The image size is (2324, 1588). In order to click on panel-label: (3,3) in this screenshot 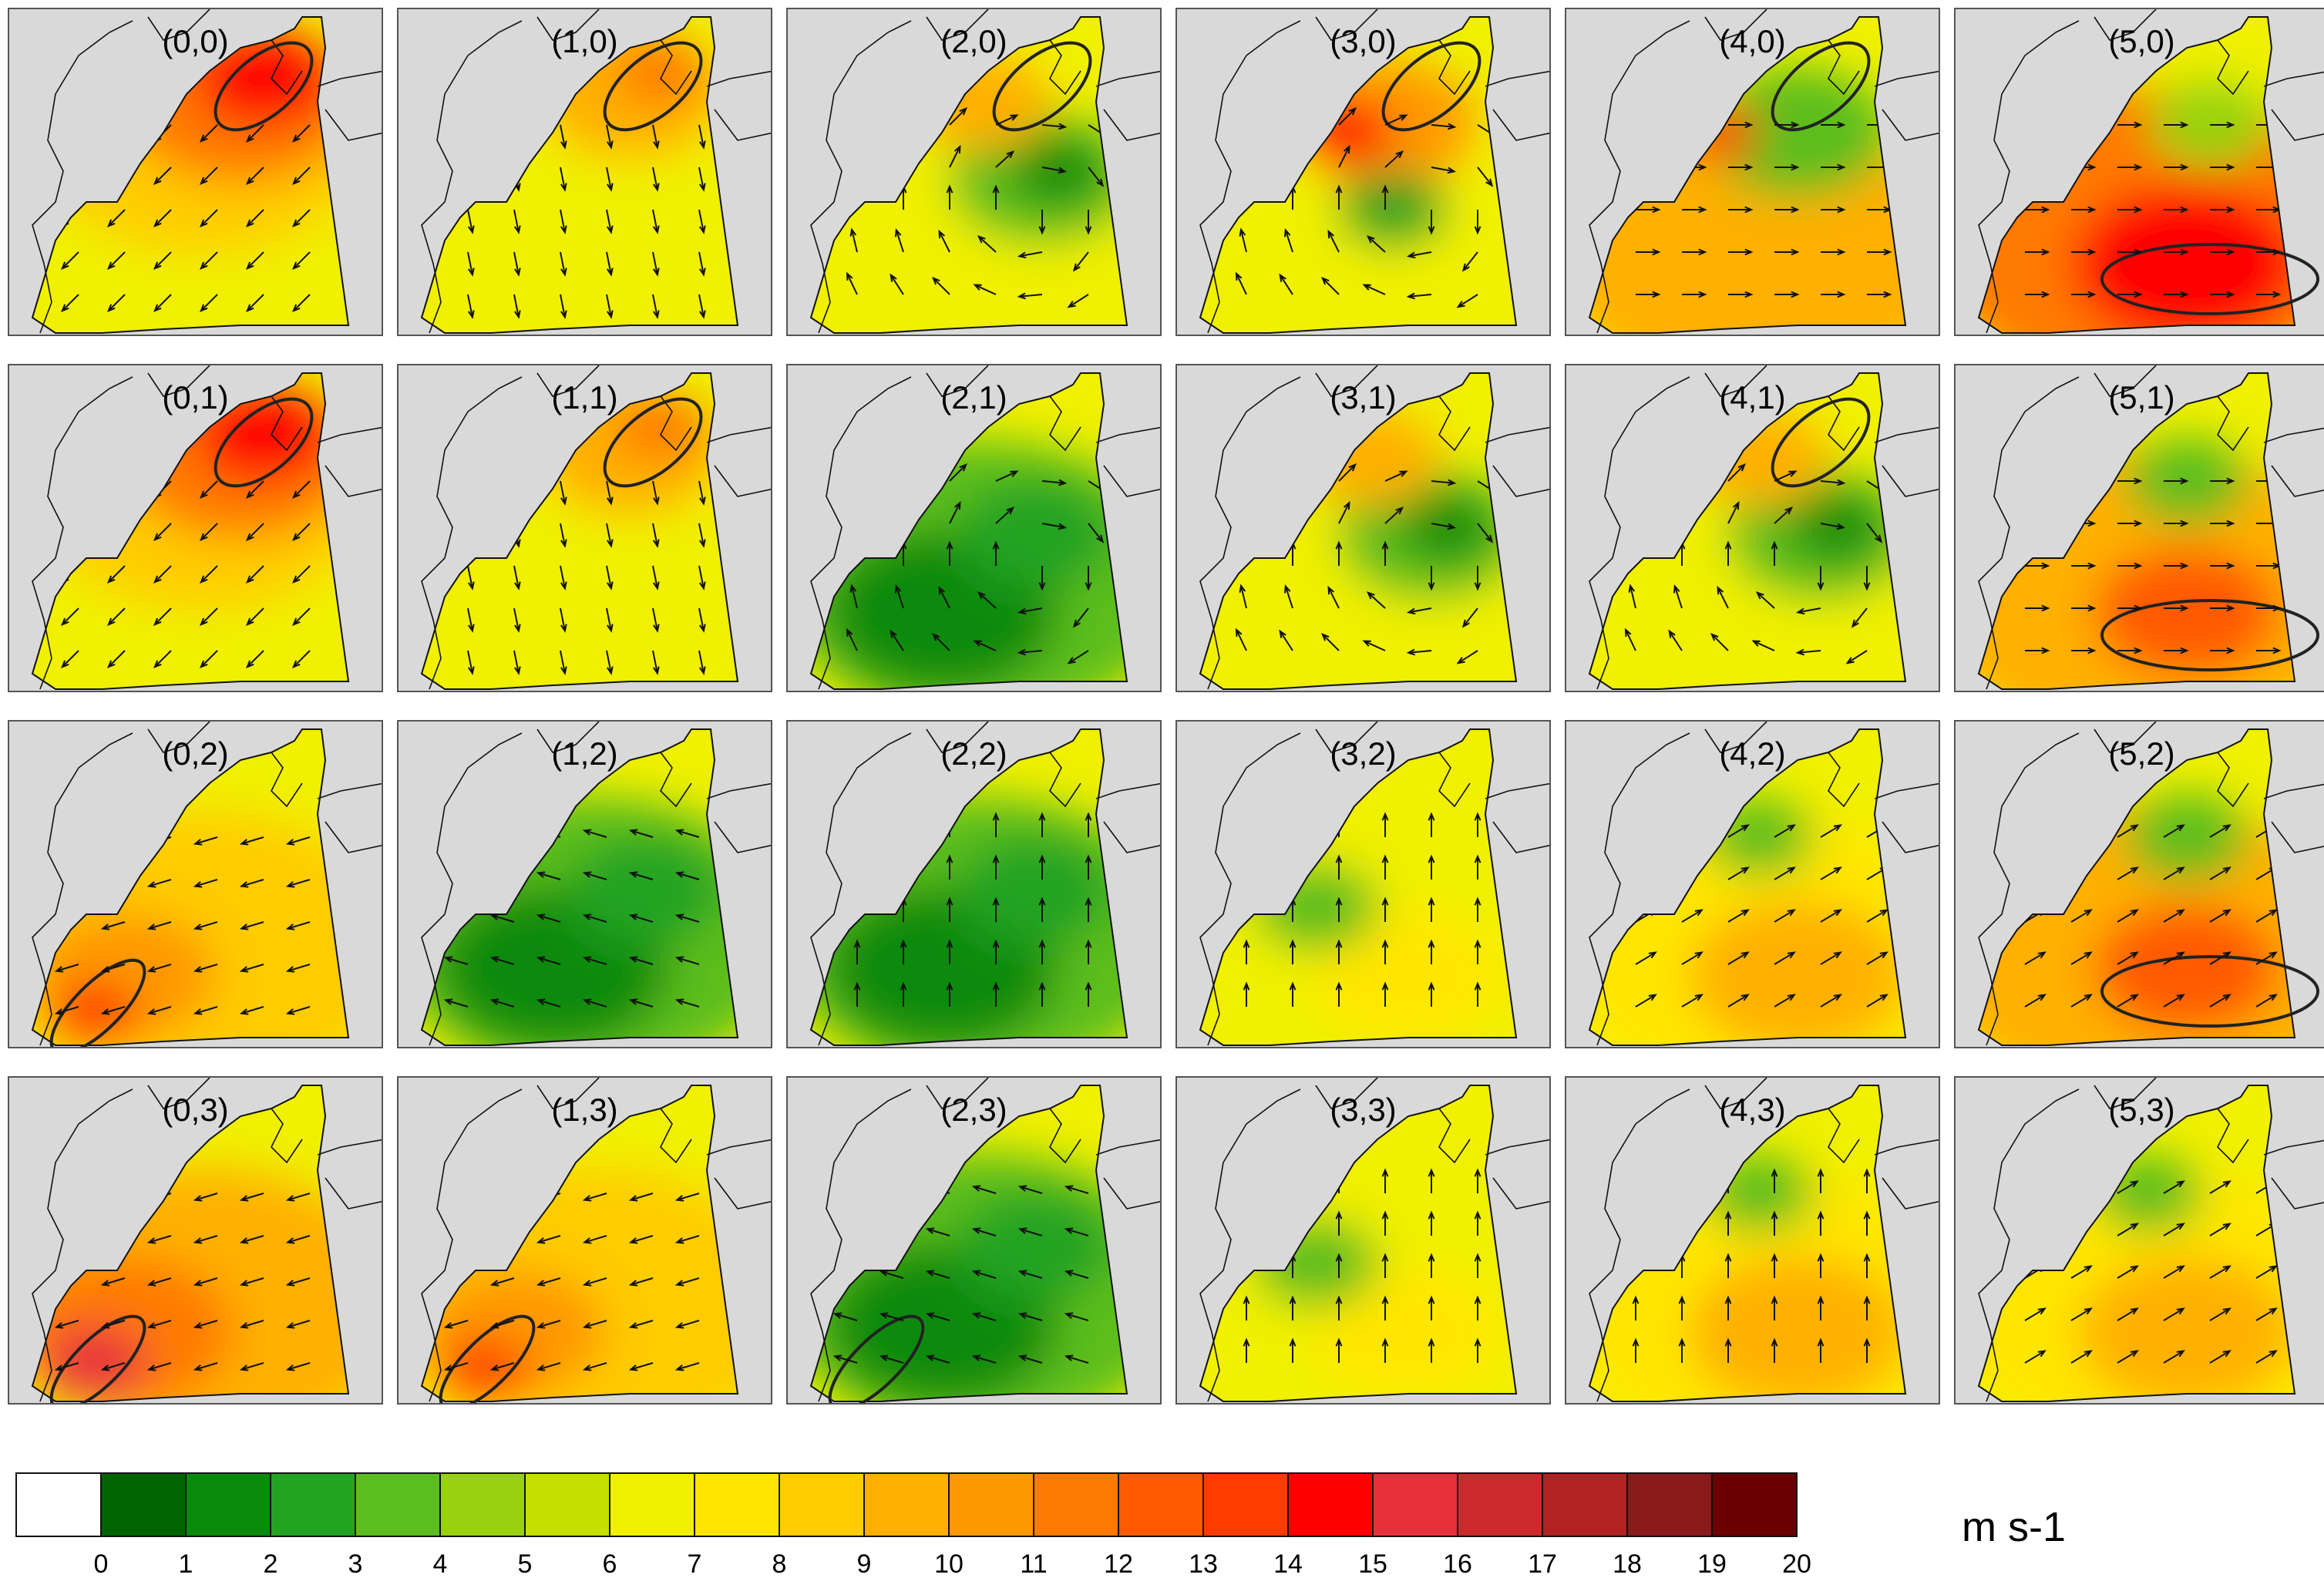, I will do `click(1363, 1110)`.